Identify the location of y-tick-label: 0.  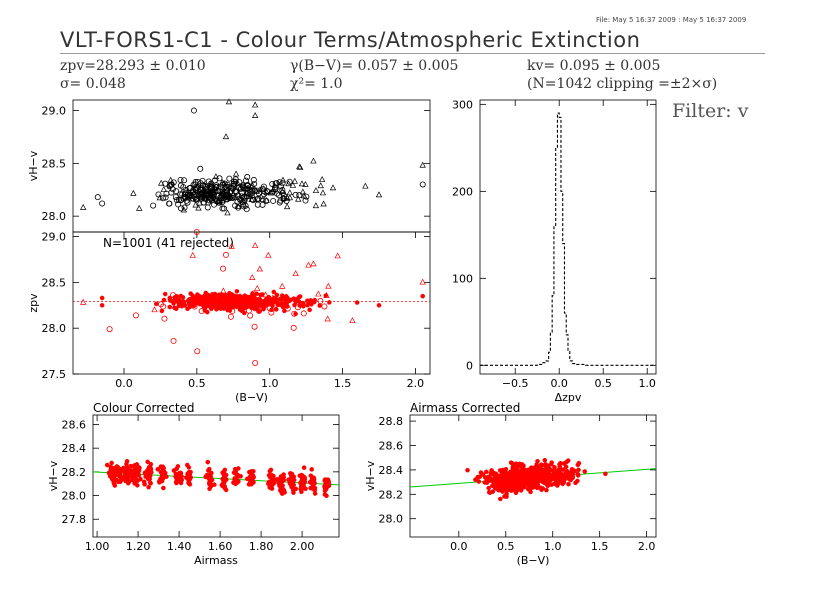
(469, 365).